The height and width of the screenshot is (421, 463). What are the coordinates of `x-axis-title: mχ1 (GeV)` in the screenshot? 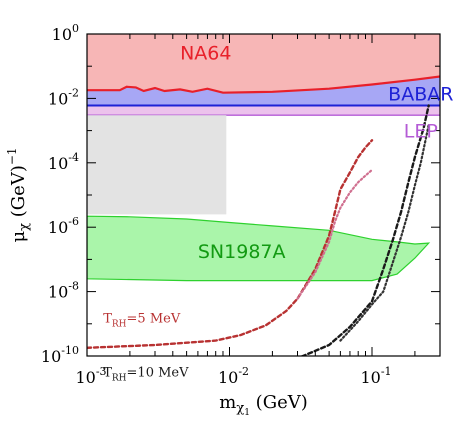 It's located at (263, 405).